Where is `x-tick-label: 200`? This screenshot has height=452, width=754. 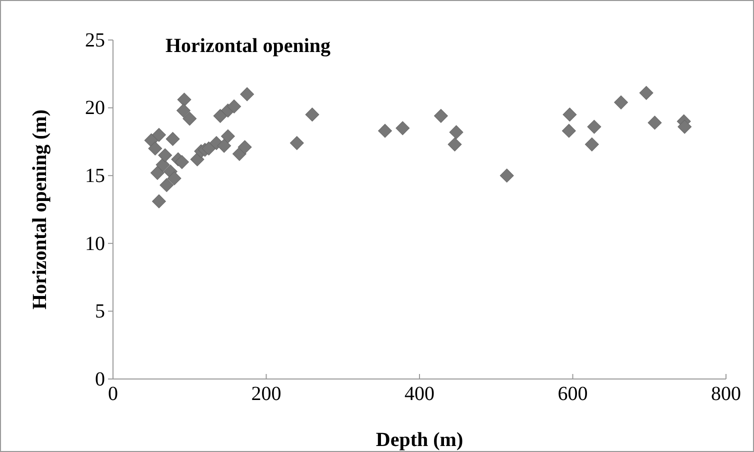
x-tick-label: 200 is located at coordinates (266, 394).